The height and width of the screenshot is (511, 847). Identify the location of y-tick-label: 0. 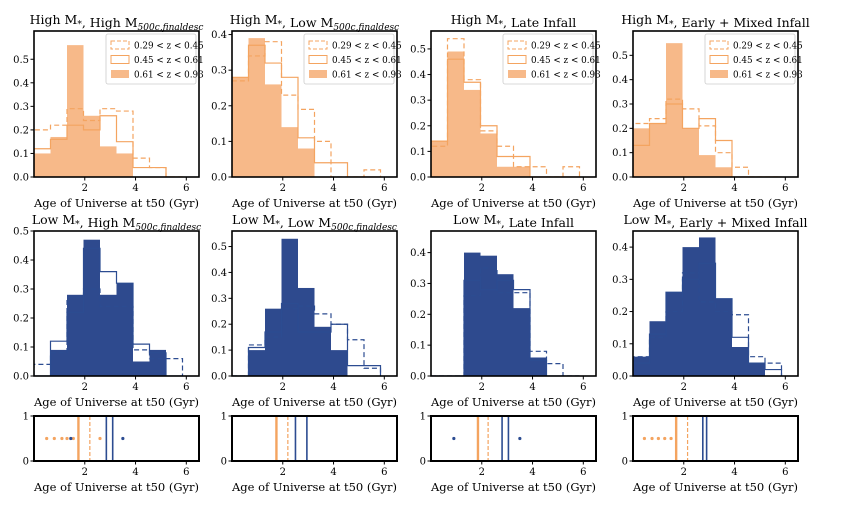
(625, 462).